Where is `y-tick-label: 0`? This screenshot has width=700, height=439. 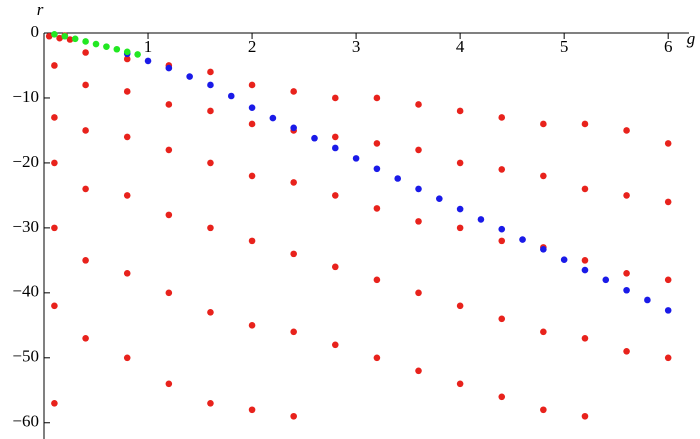
y-tick-label: 0 is located at coordinates (35, 31).